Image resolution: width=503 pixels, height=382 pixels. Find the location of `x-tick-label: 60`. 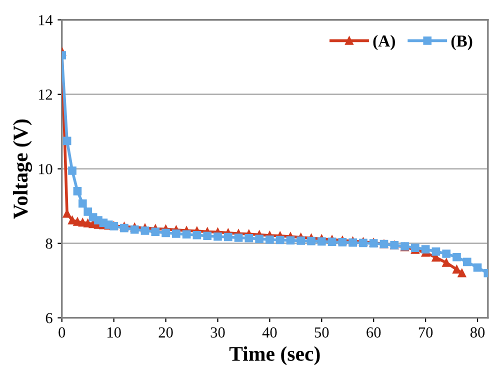

x-tick-label: 60 is located at coordinates (373, 332).